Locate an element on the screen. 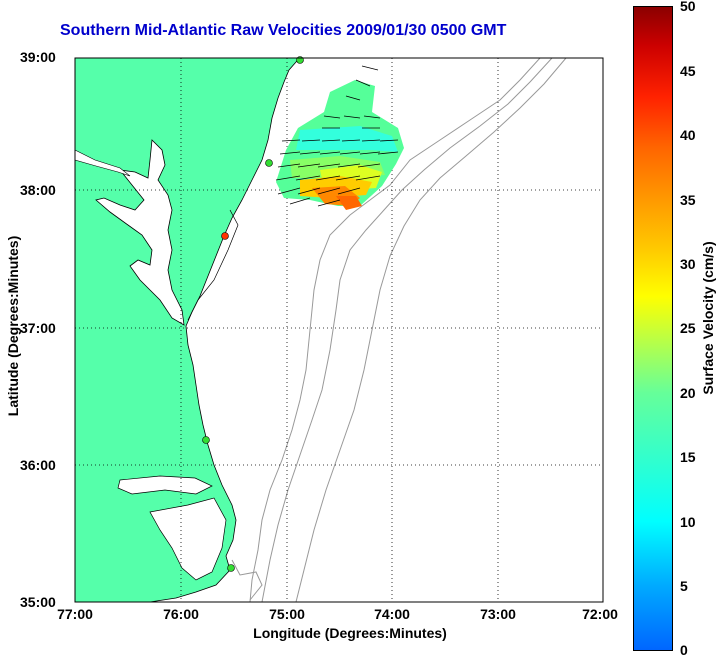  y-tick-label: 39:00 is located at coordinates (38, 57).